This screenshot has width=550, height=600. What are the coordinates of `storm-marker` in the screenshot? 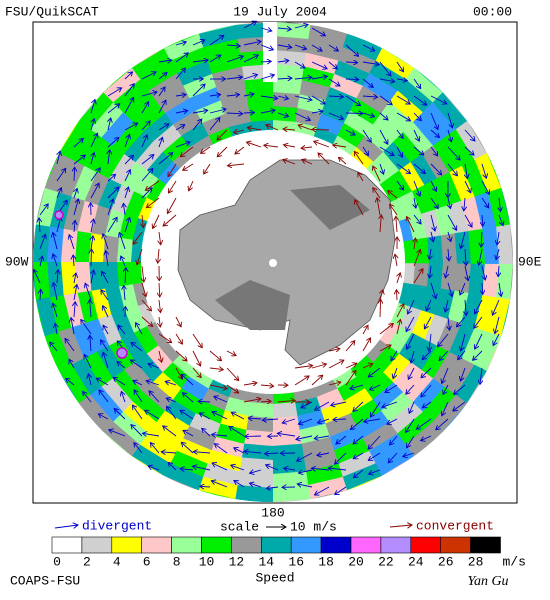 It's located at (122, 353).